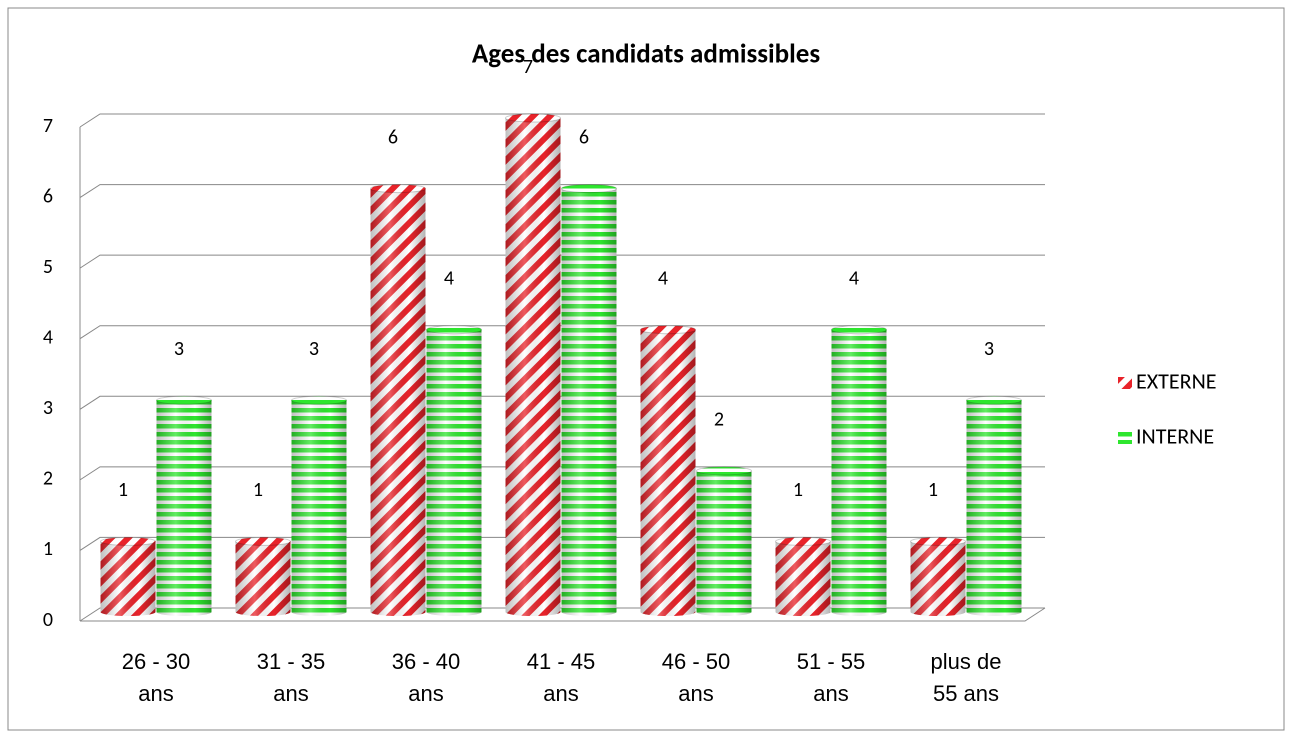 The height and width of the screenshot is (738, 1292). I want to click on legend-label: EXTERNE, so click(1176, 380).